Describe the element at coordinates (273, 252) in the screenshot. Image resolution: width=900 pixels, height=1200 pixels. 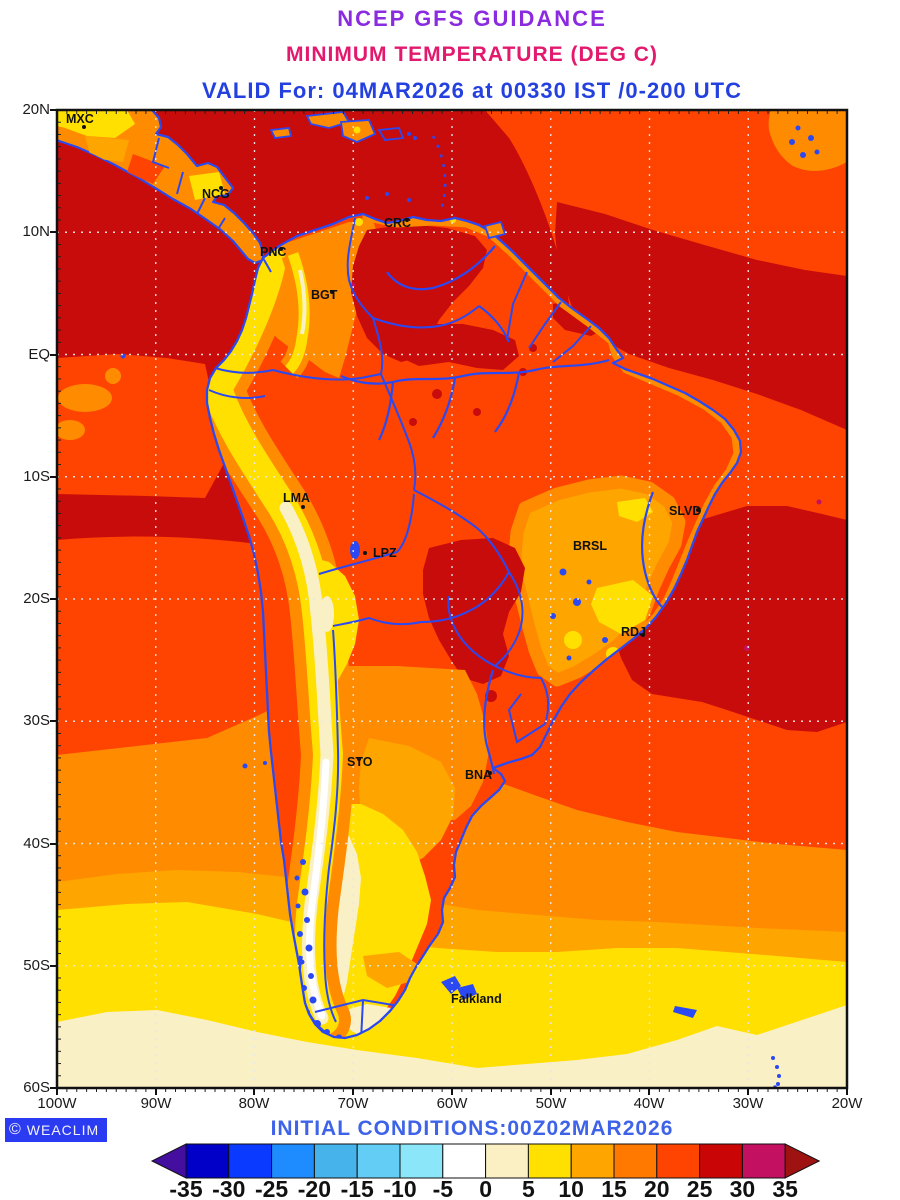
I see `city-label-pnc: PNC` at that location.